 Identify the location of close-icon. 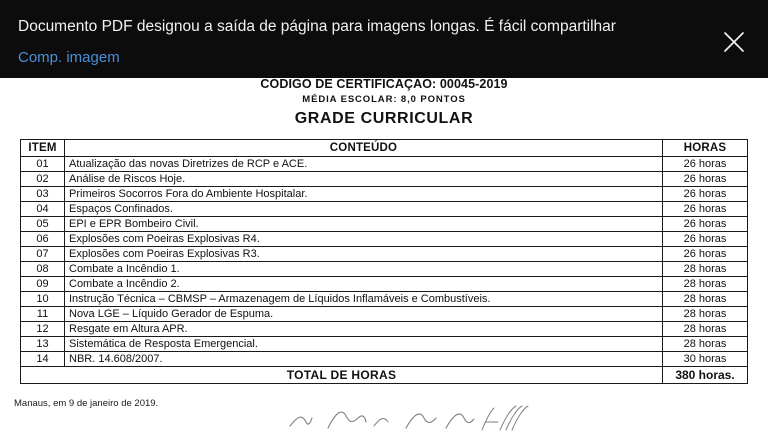
(734, 42).